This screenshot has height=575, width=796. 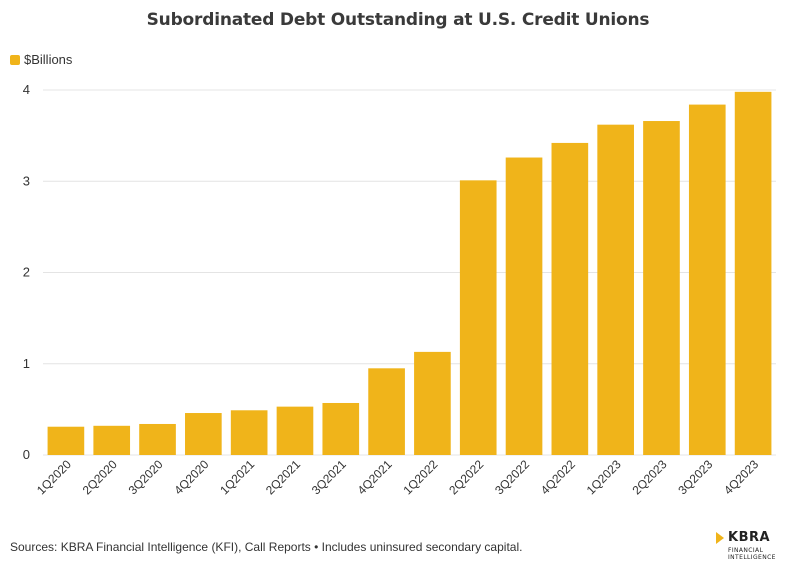 I want to click on kbra-logo: KBRA FINANCIAL INTELLIGENCE, so click(x=754, y=547).